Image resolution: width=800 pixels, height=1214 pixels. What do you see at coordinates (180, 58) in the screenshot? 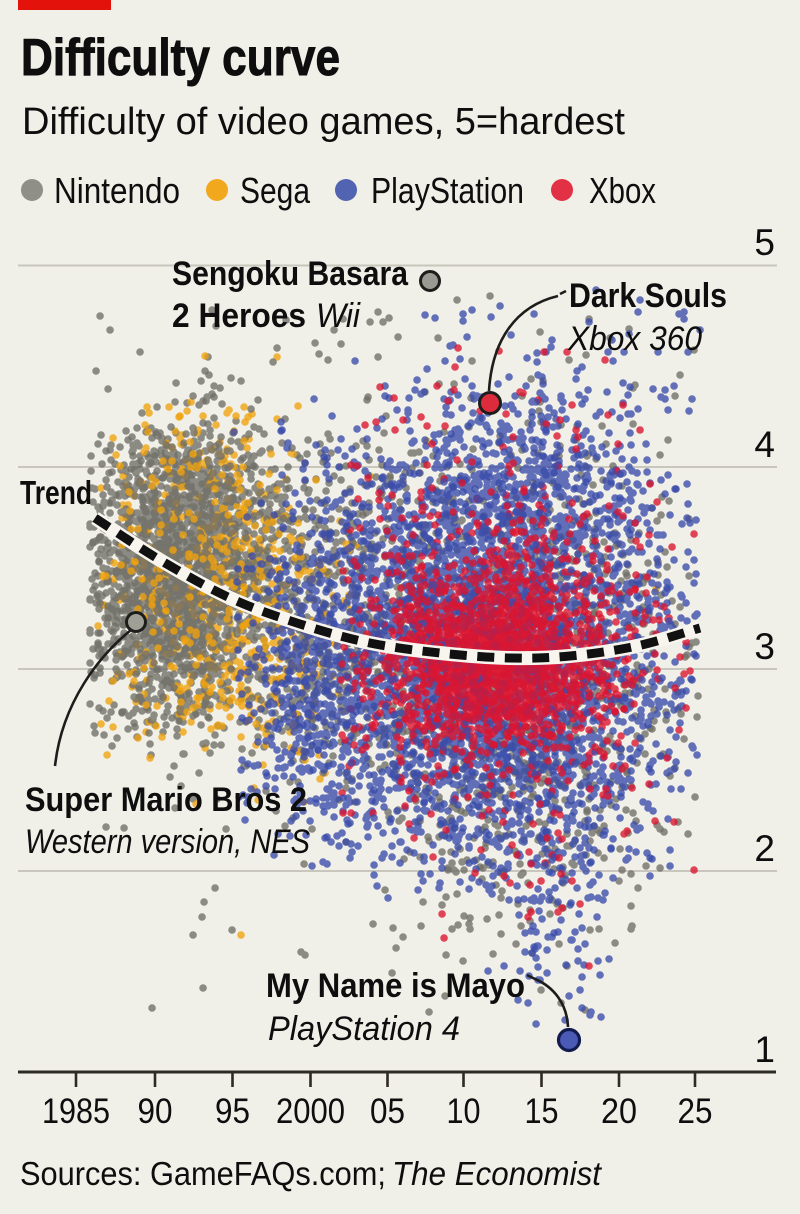
I see `svg-text: Difficulty curve` at bounding box center [180, 58].